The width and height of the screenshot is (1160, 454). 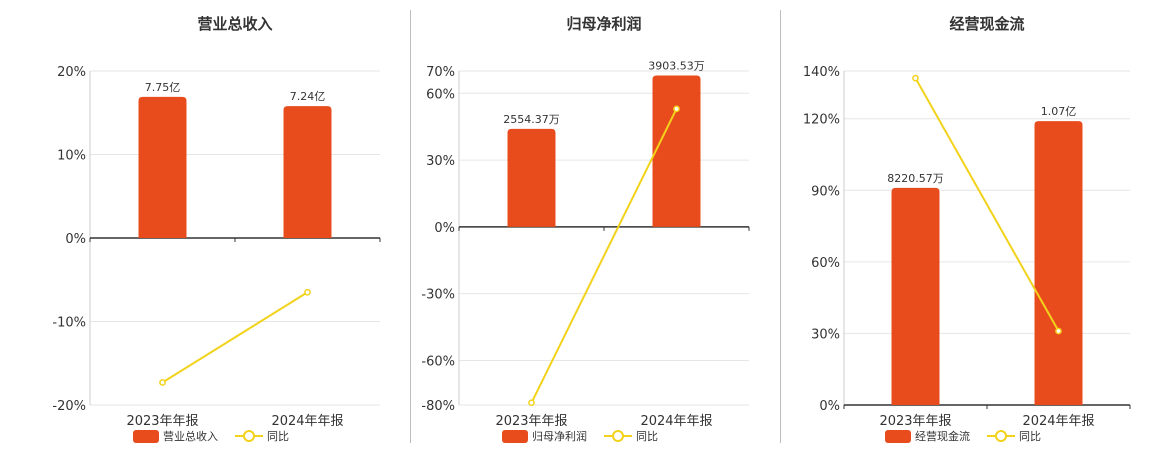 What do you see at coordinates (438, 295) in the screenshot?
I see `y-tick-label: -30%` at bounding box center [438, 295].